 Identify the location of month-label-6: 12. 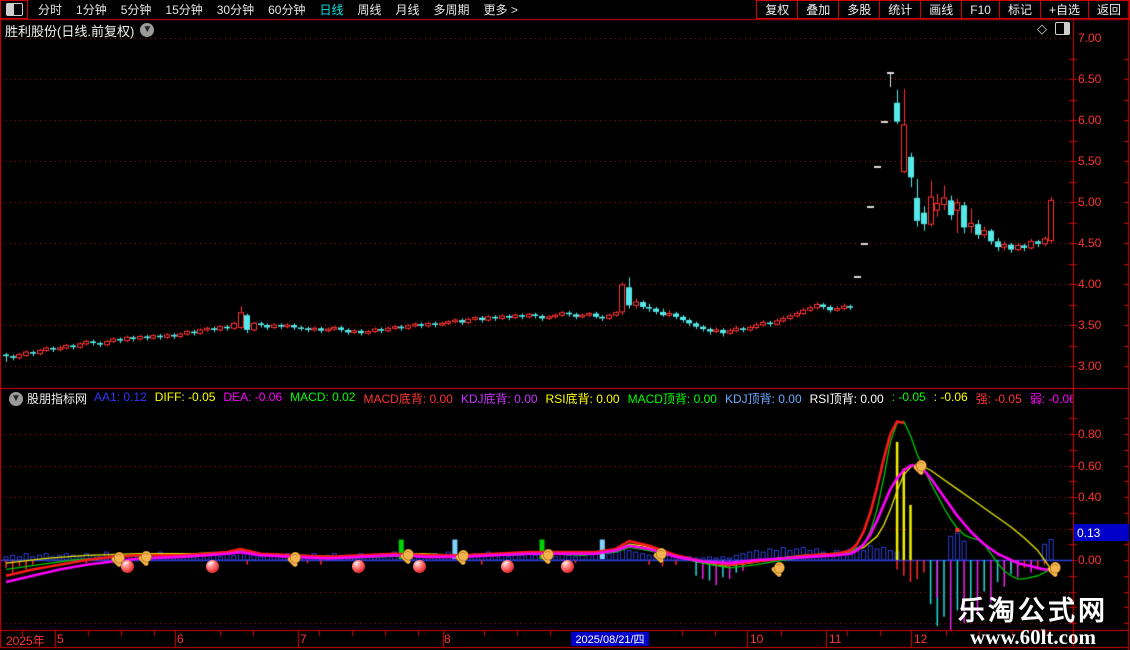
(921, 639).